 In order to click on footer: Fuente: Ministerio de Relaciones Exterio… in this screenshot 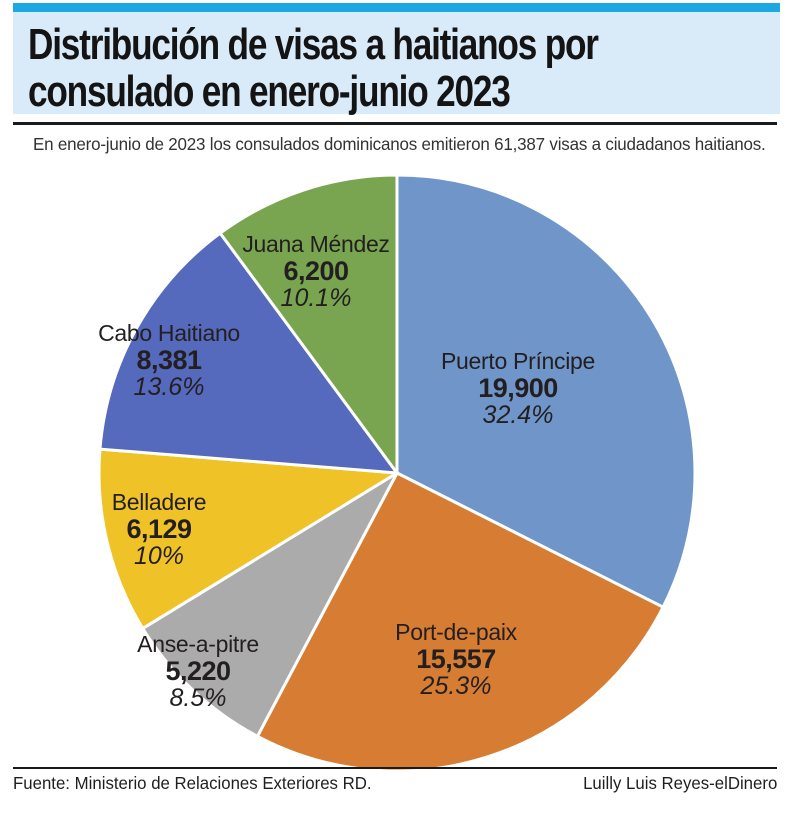, I will do `click(395, 783)`.